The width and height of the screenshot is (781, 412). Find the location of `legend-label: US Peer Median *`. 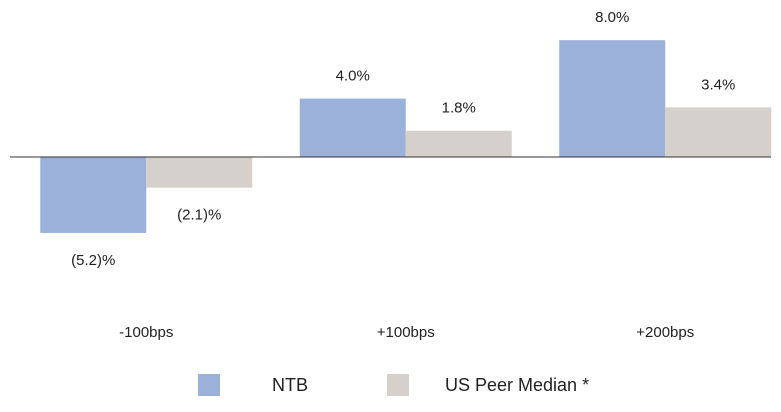

legend-label: US Peer Median * is located at coordinates (517, 385).